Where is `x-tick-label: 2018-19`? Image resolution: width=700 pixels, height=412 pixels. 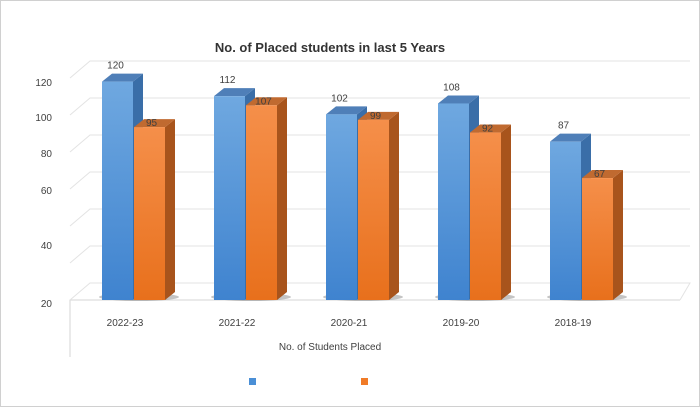 x-tick-label: 2018-19 is located at coordinates (573, 323).